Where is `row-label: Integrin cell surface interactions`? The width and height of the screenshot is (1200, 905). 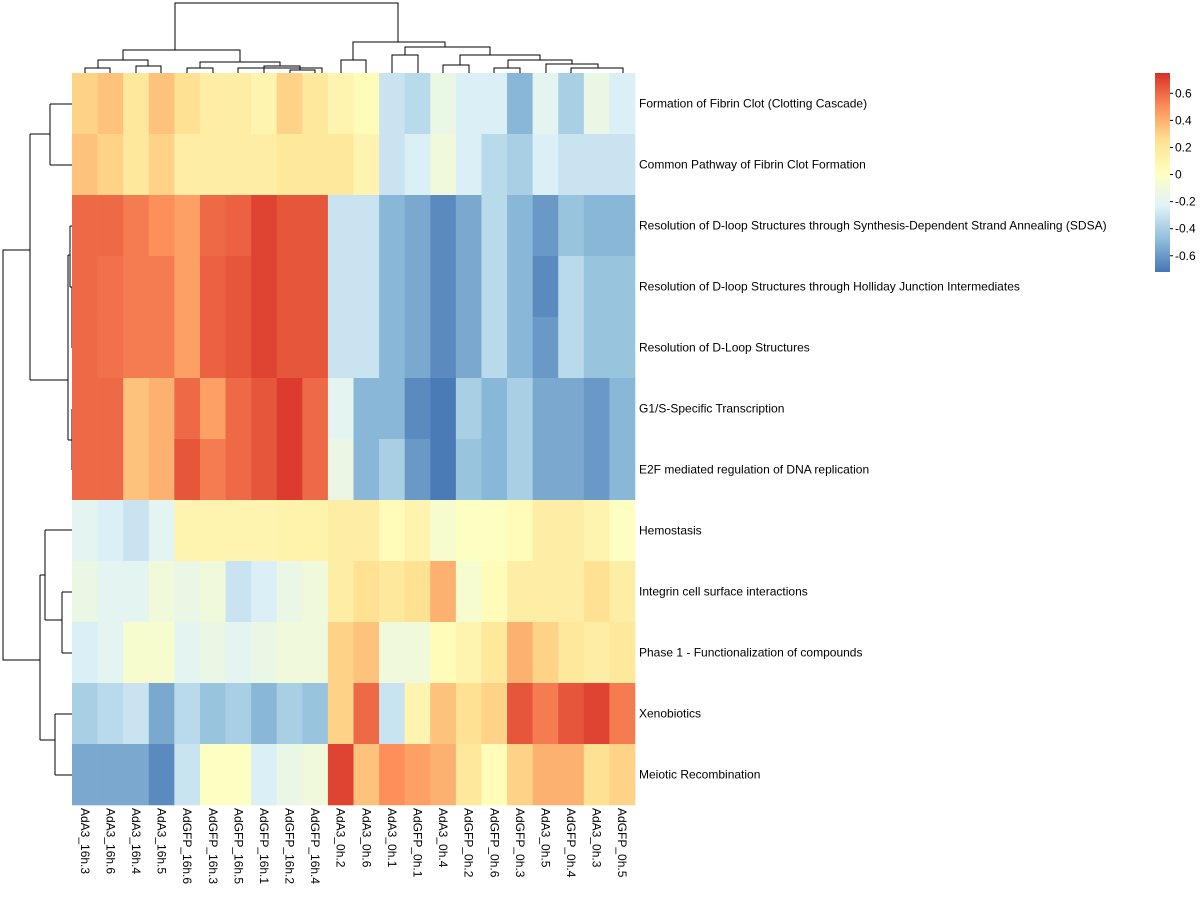 row-label: Integrin cell surface interactions is located at coordinates (723, 592).